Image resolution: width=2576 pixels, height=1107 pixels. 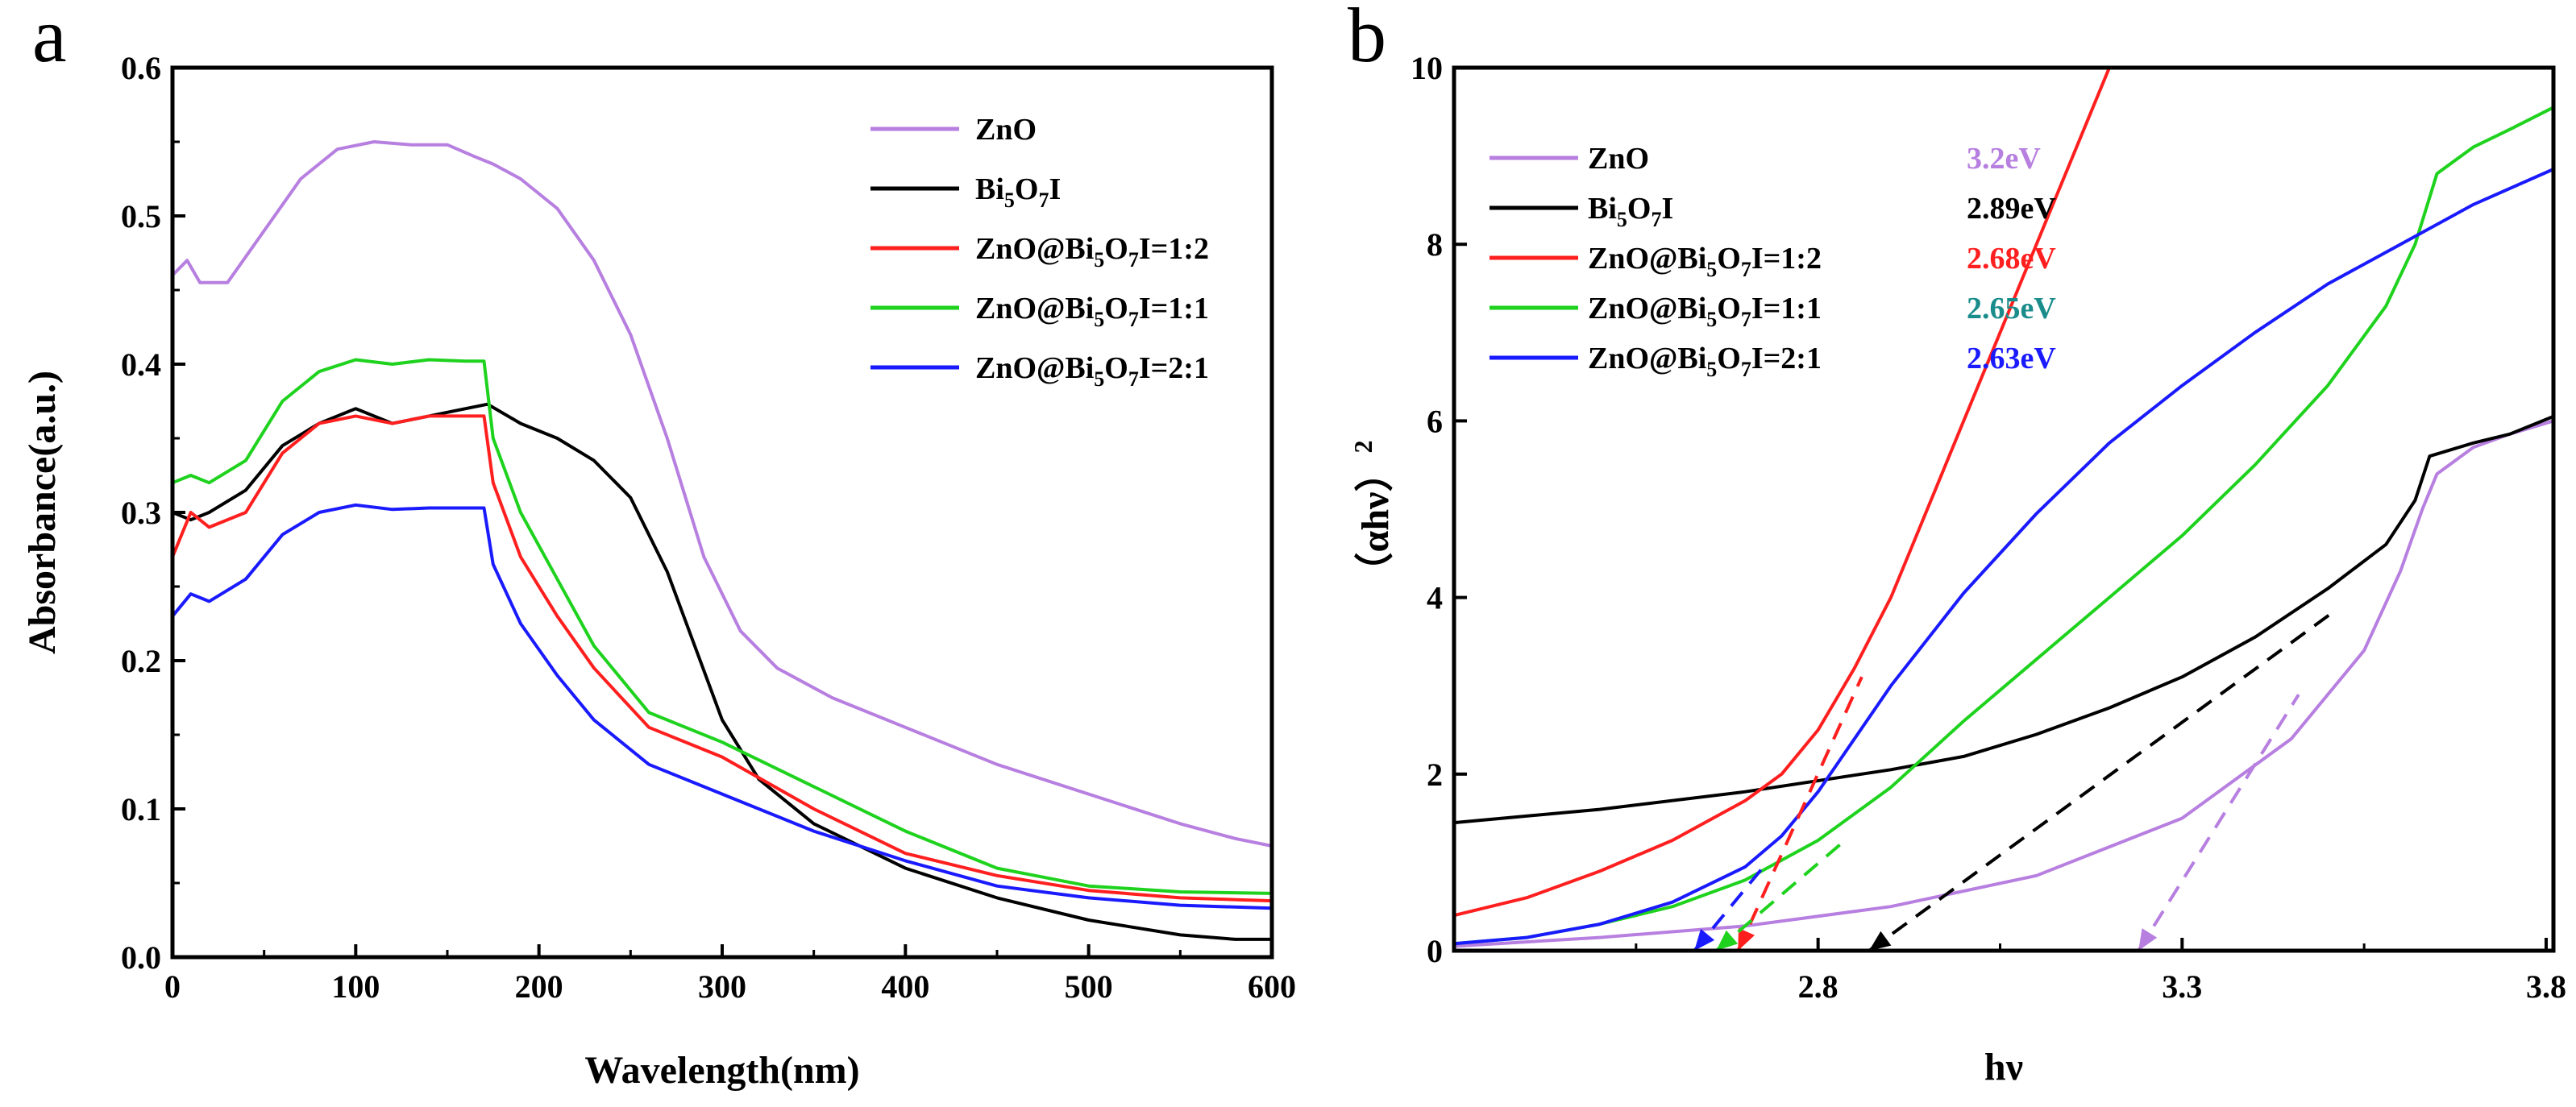 What do you see at coordinates (1435, 421) in the screenshot?
I see `y-tick-label: 6` at bounding box center [1435, 421].